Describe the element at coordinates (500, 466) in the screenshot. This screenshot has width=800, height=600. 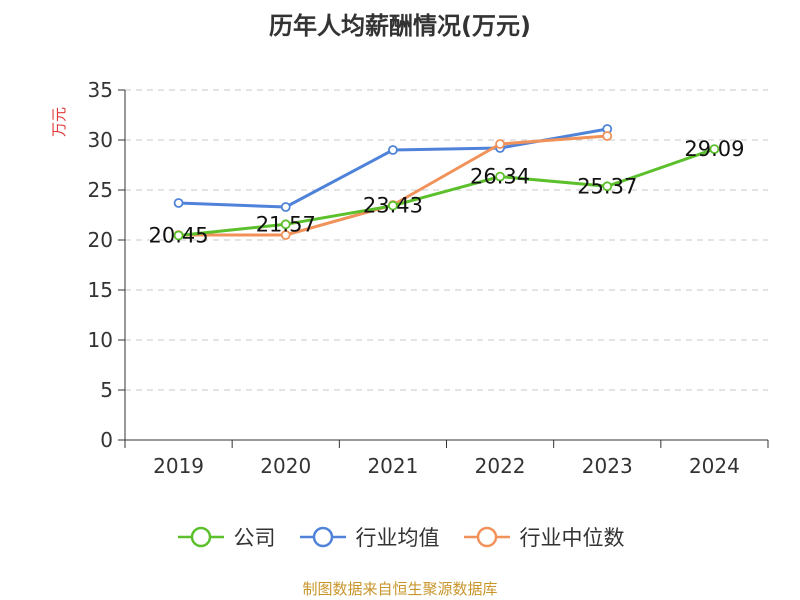
I see `x-tick-label: 2022` at that location.